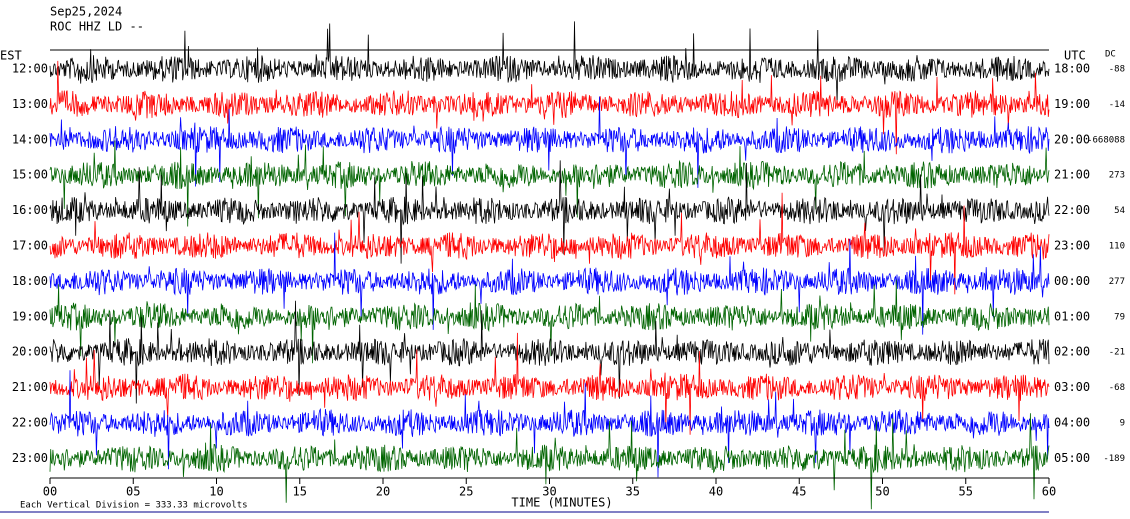 The image size is (1130, 519). What do you see at coordinates (1117, 282) in the screenshot?
I see `dc-value: 277` at bounding box center [1117, 282].